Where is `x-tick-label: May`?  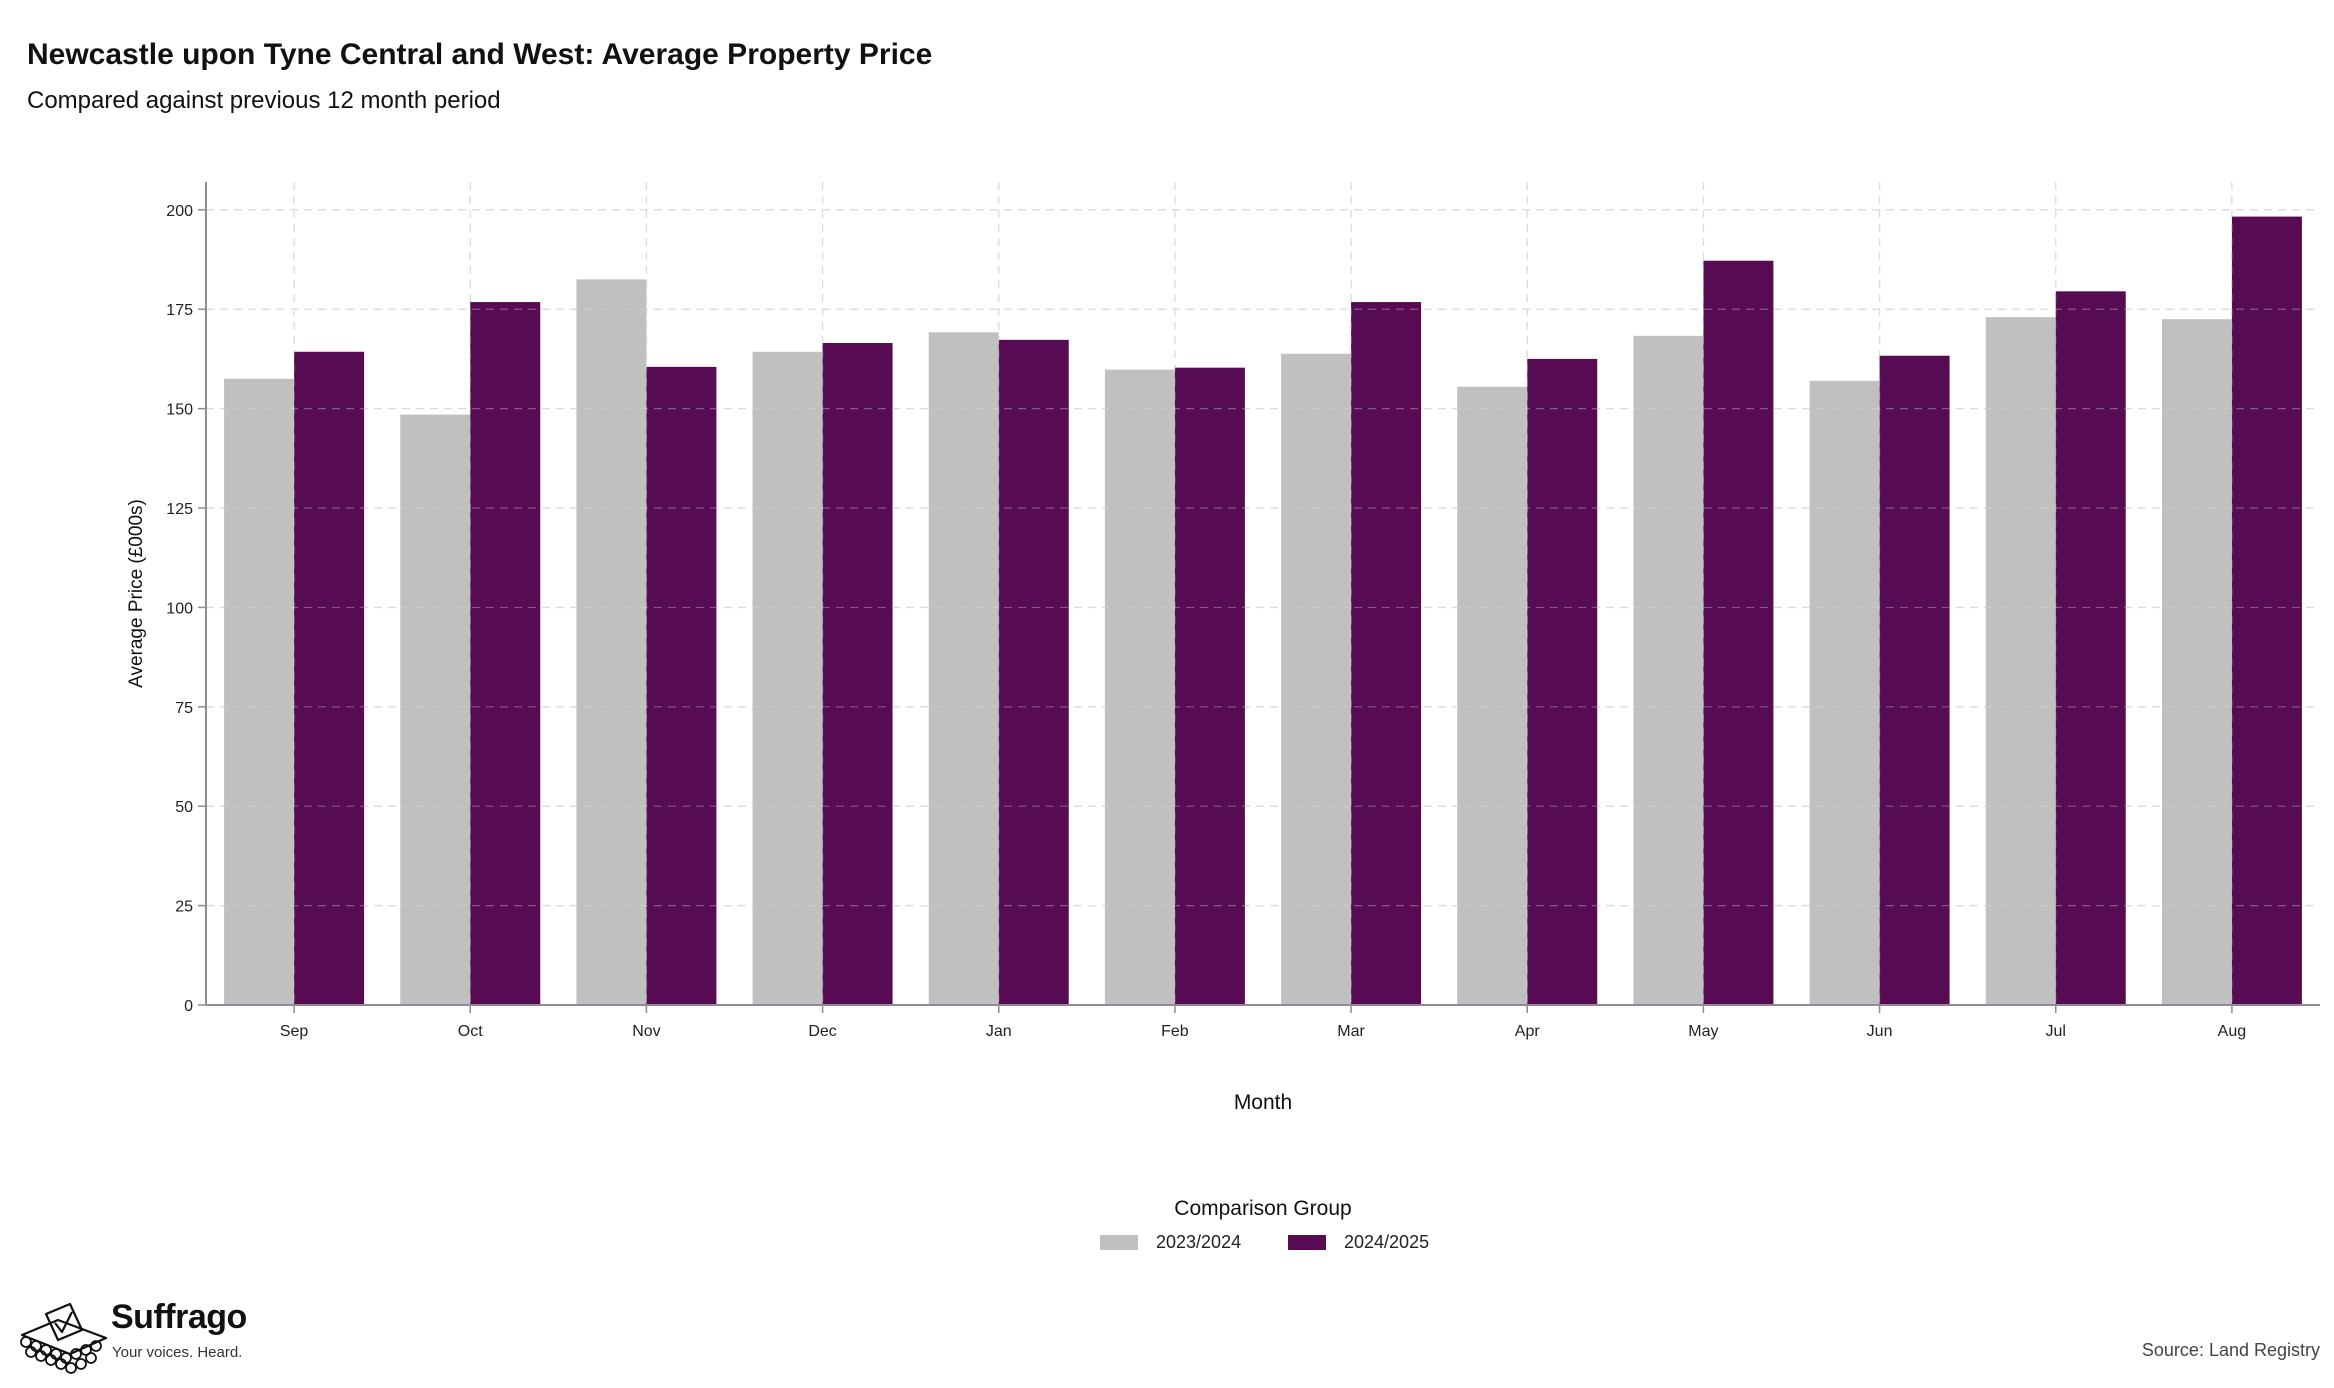 x-tick-label: May is located at coordinates (1703, 1031).